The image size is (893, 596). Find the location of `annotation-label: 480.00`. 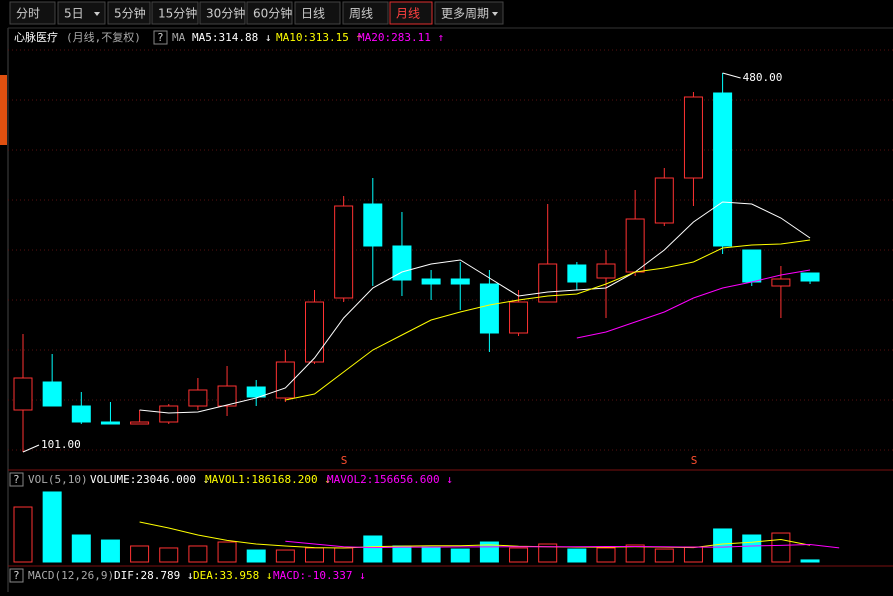

annotation-label: 480.00 is located at coordinates (763, 77).